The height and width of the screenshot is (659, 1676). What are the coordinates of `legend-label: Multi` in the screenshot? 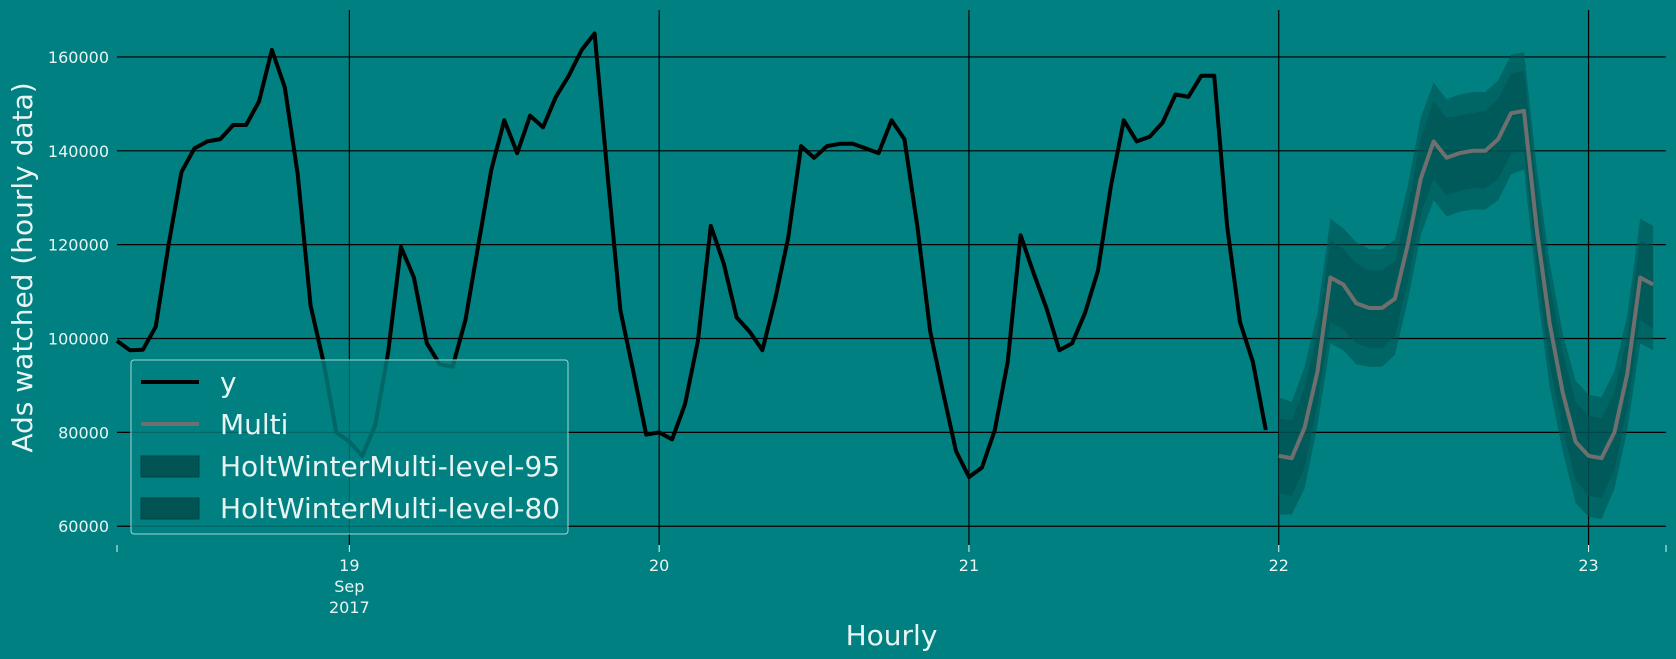 It's located at (254, 424).